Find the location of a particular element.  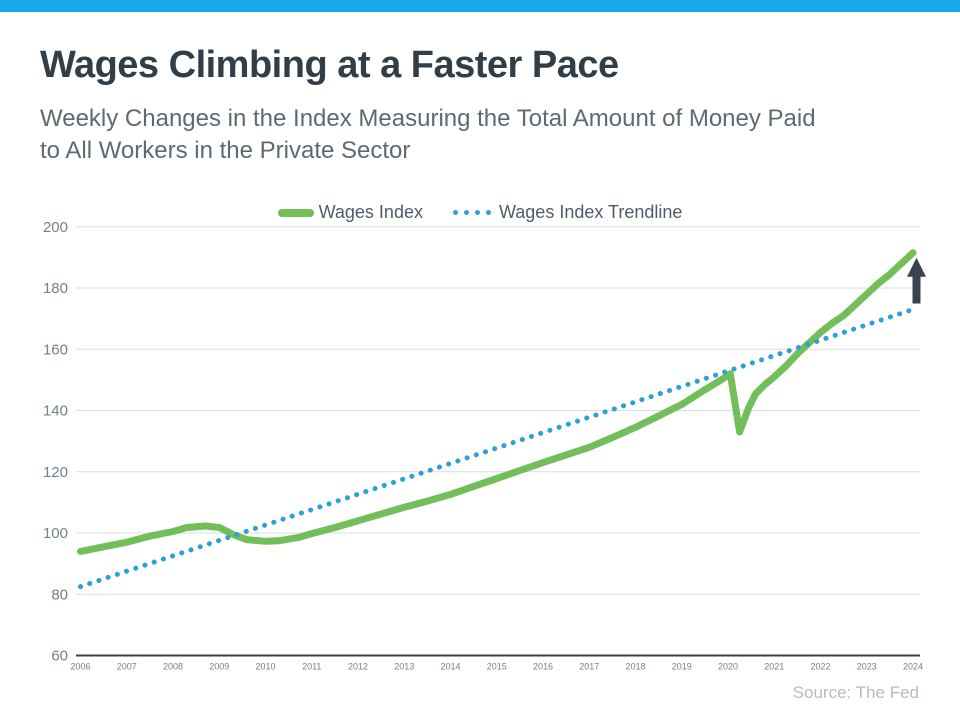

x-axis-tick-label: 2007 is located at coordinates (127, 667).